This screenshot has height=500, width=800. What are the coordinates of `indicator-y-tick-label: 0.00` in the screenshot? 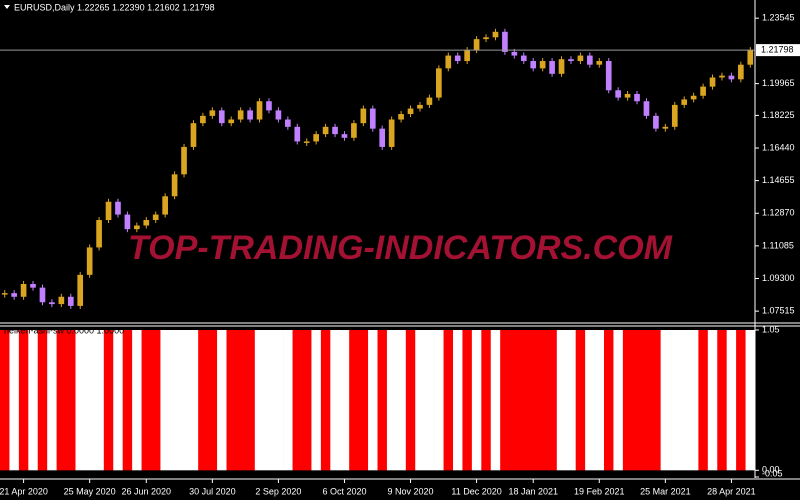 It's located at (771, 470).